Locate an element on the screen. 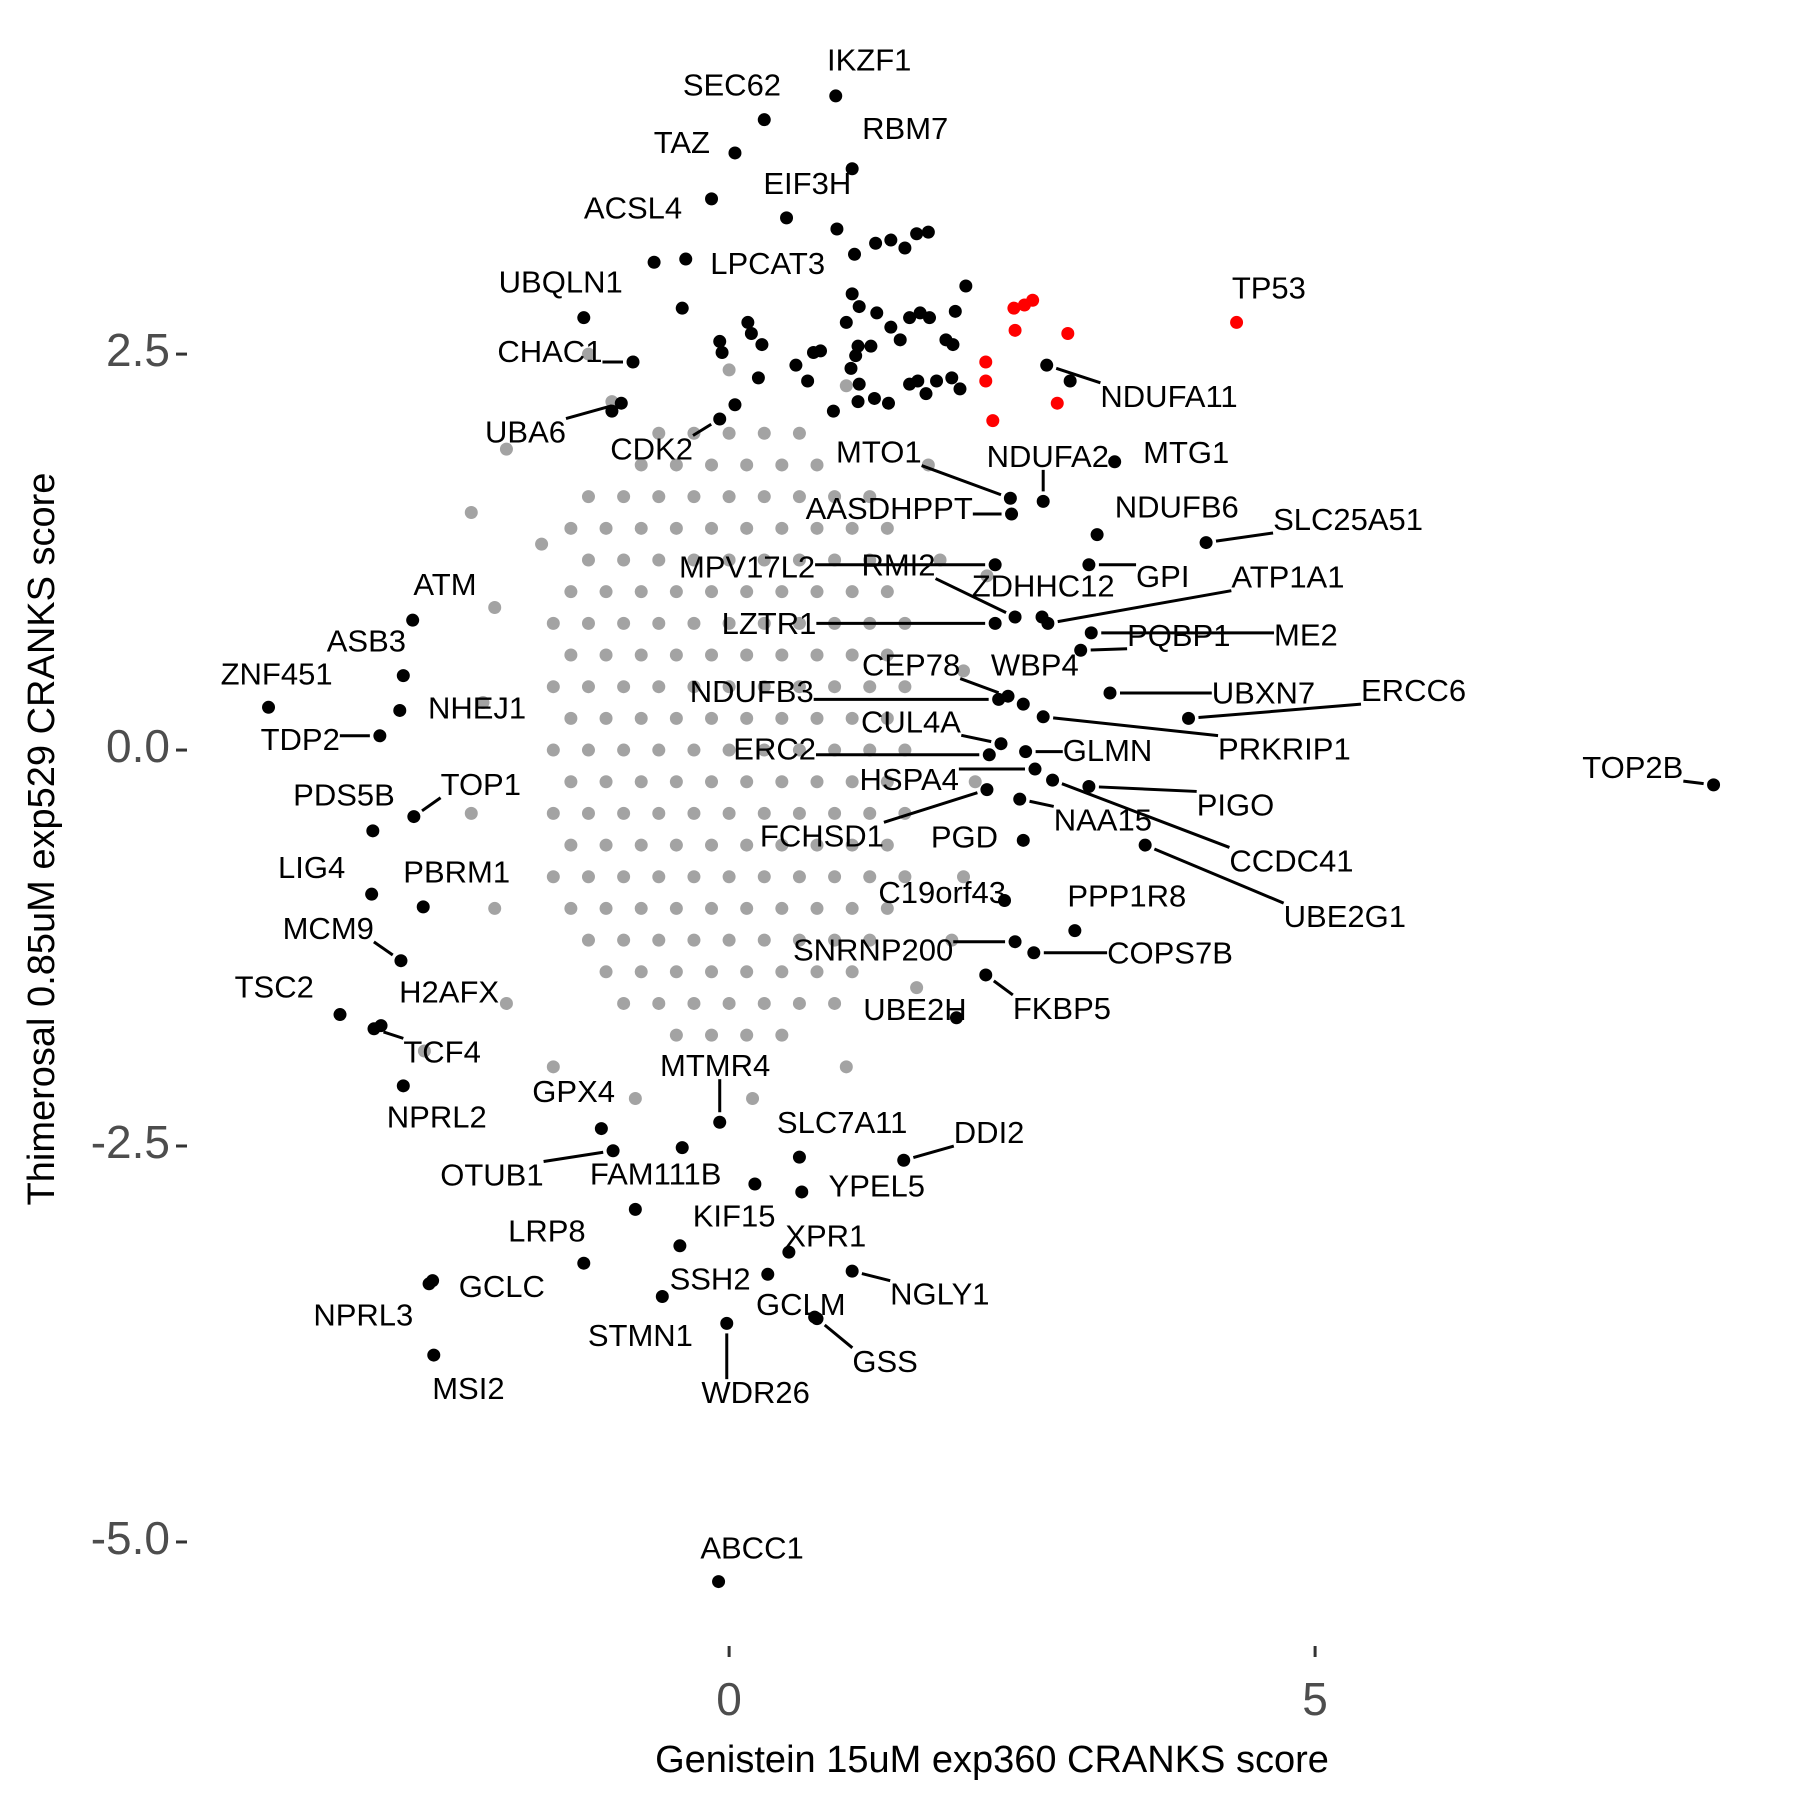 The width and height of the screenshot is (1800, 1800). point-label: SLC25A51 is located at coordinates (1348, 519).